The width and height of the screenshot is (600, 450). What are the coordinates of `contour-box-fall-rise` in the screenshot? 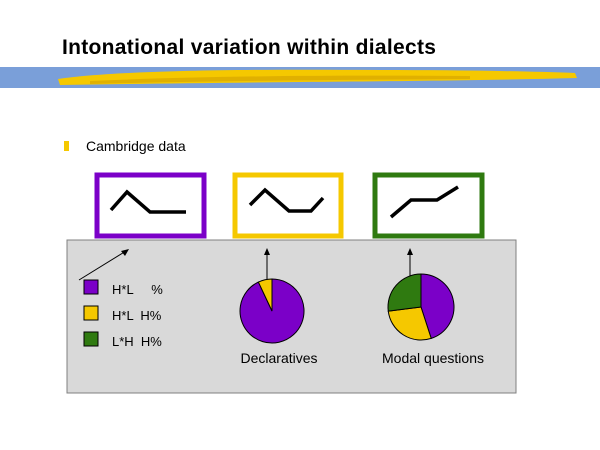 It's located at (288, 205).